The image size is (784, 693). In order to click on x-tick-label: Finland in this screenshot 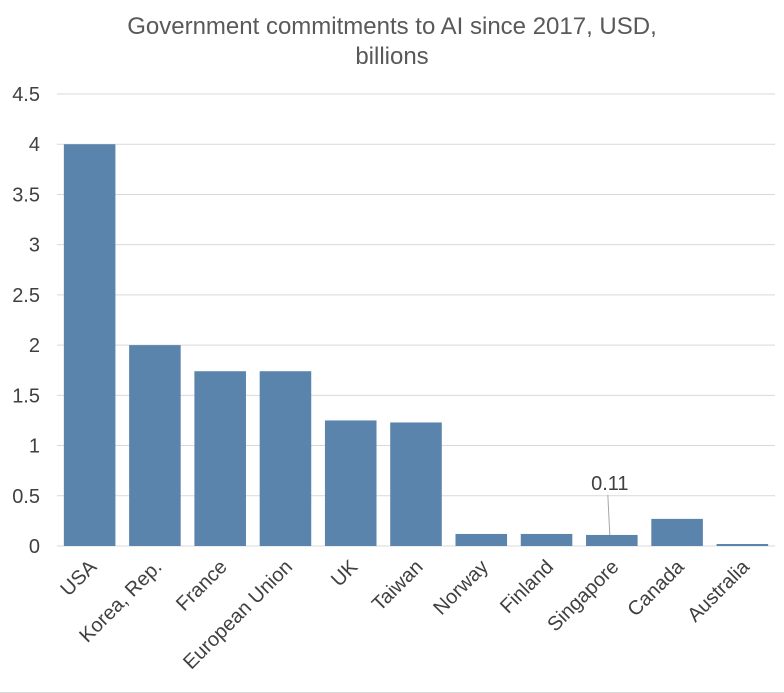, I will do `click(527, 587)`.